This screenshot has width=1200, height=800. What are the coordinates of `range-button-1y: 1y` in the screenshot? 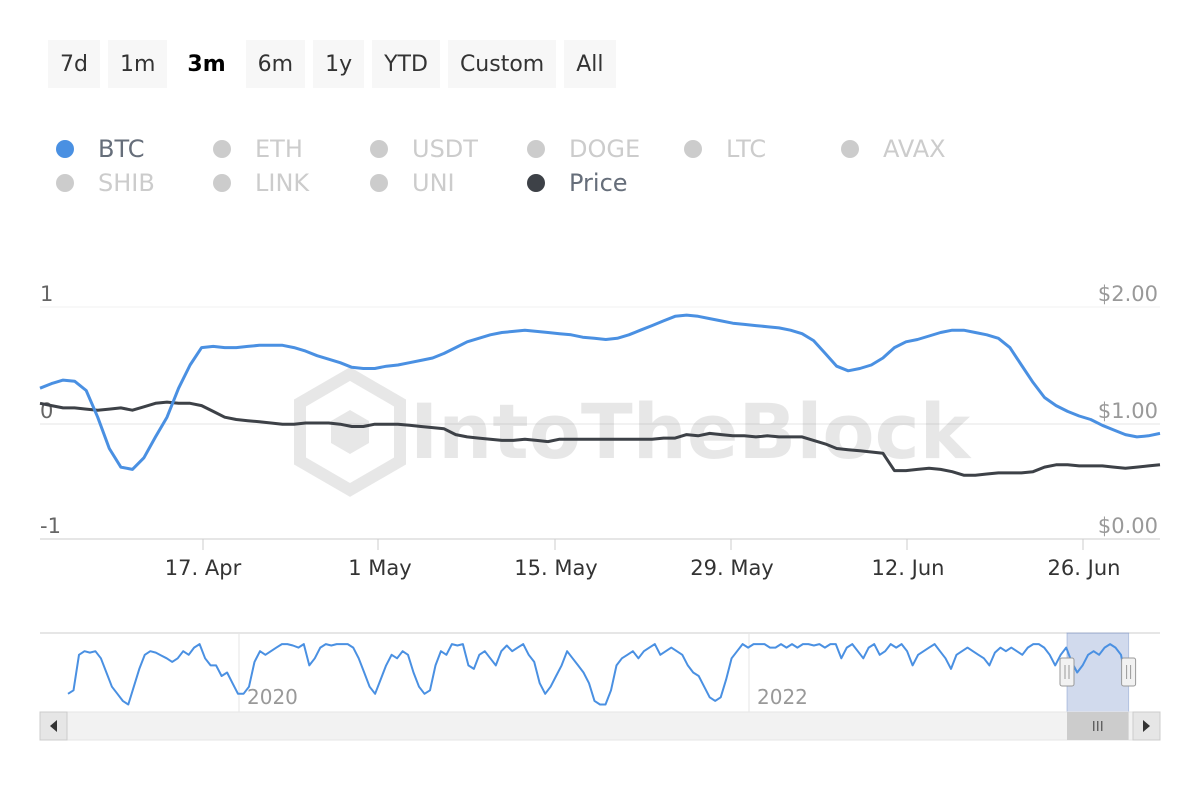 It's located at (339, 64).